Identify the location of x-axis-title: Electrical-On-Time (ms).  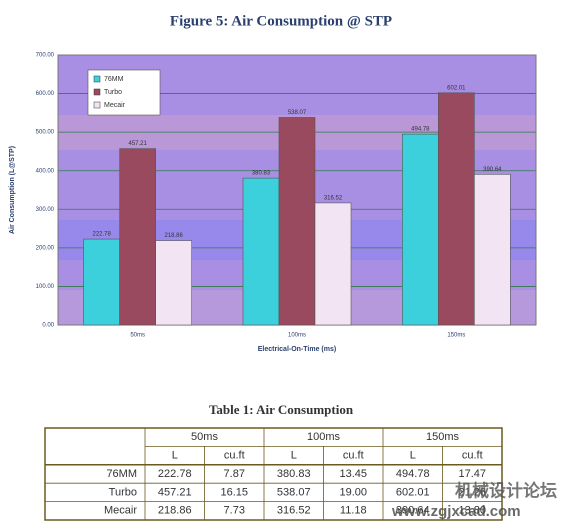
(297, 349).